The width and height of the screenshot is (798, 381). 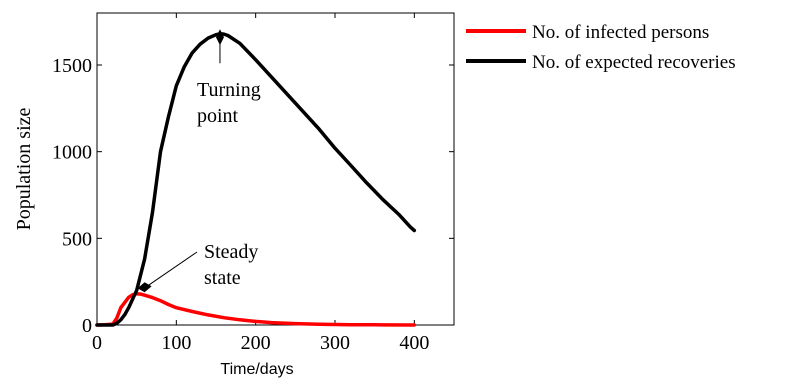 I want to click on annotation-layer: Turning point Steady state, so click(x=199, y=161).